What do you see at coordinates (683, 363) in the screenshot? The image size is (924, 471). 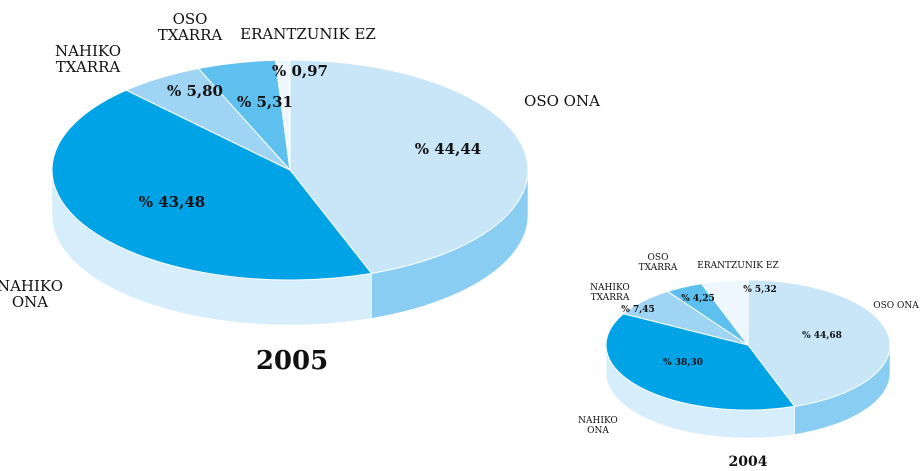 I see `value-label: % 38,30` at bounding box center [683, 363].